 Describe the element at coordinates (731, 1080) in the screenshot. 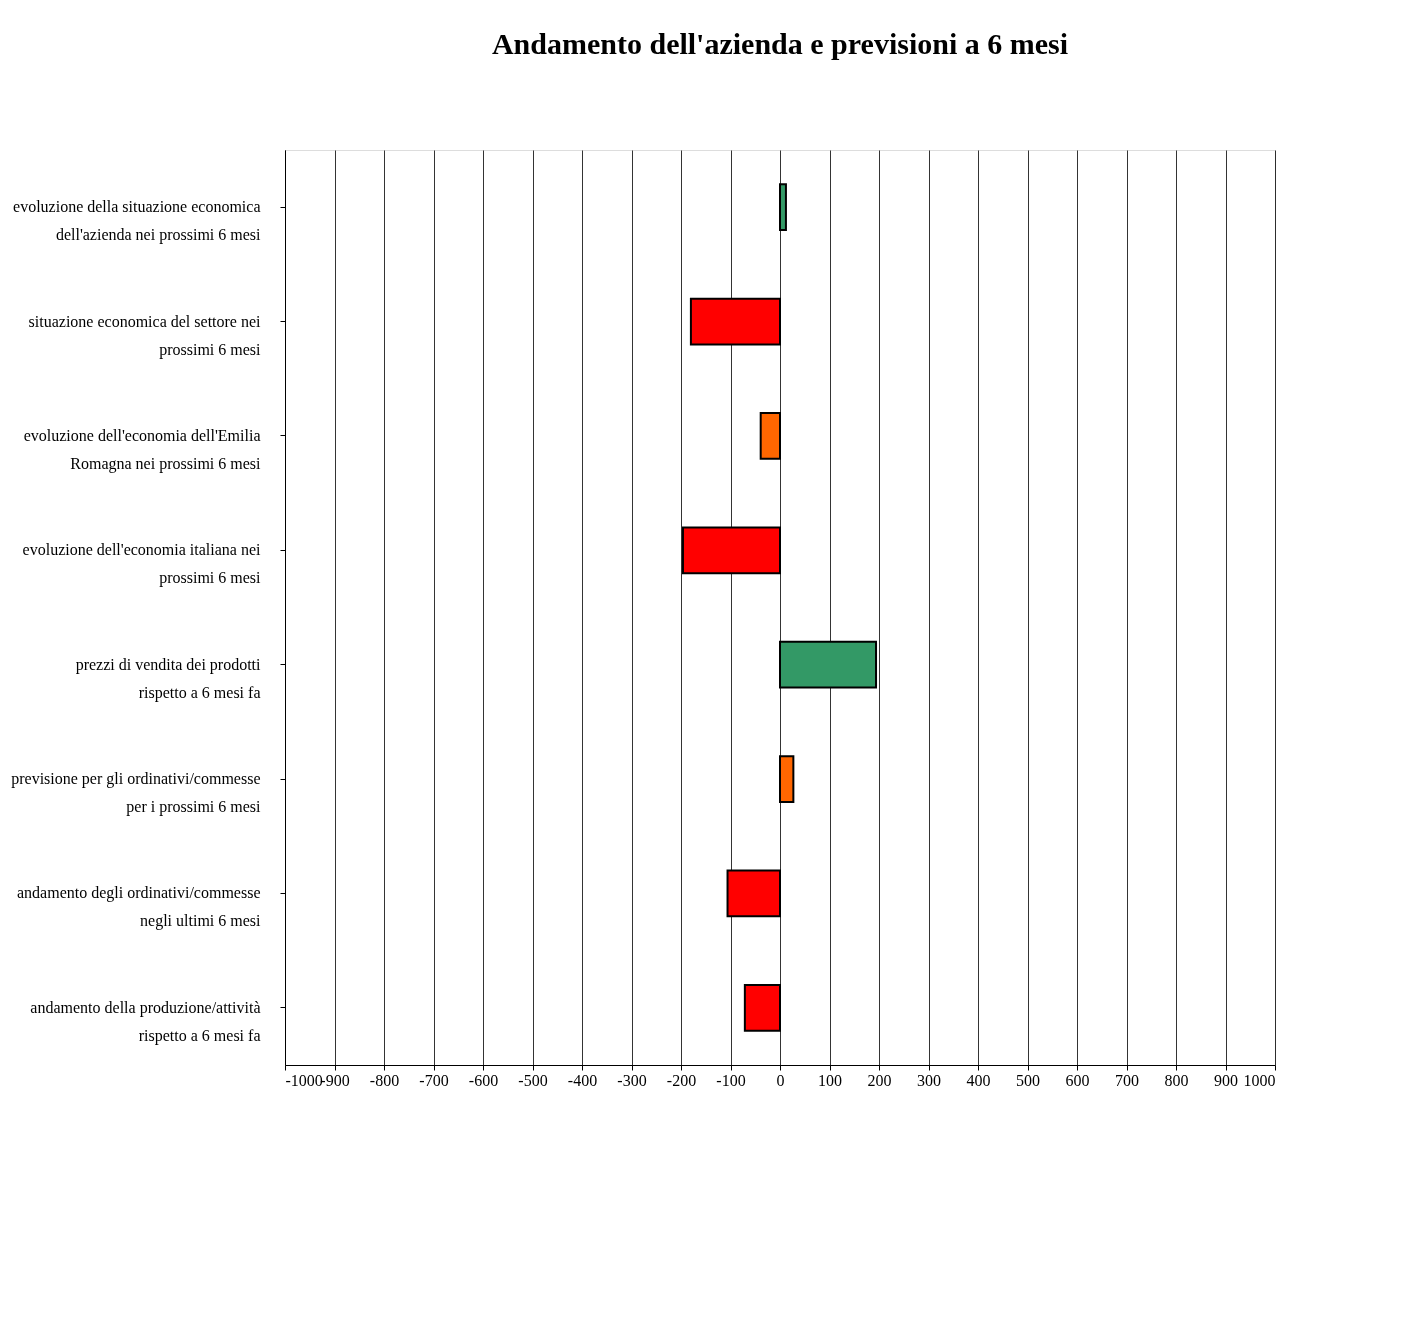

I see `x-tick-label: -100` at that location.